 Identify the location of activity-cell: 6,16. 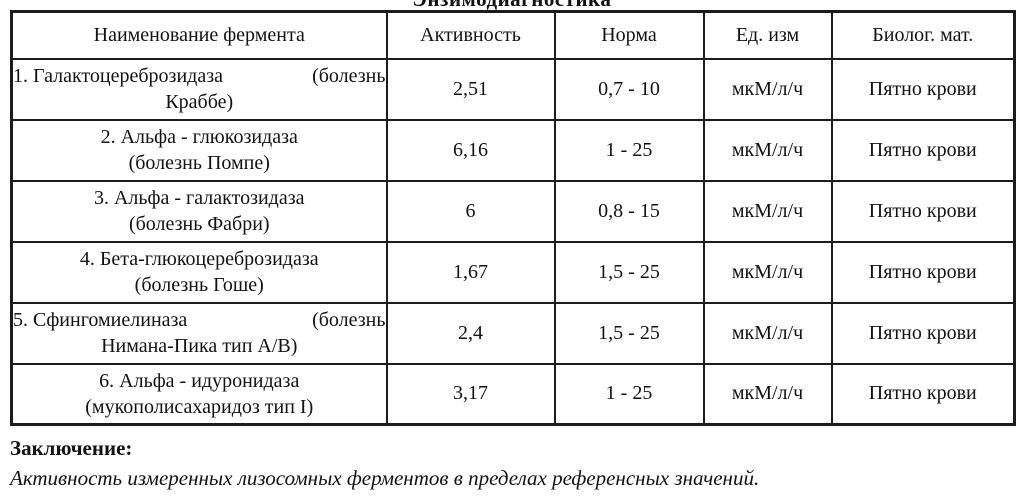
(470, 150).